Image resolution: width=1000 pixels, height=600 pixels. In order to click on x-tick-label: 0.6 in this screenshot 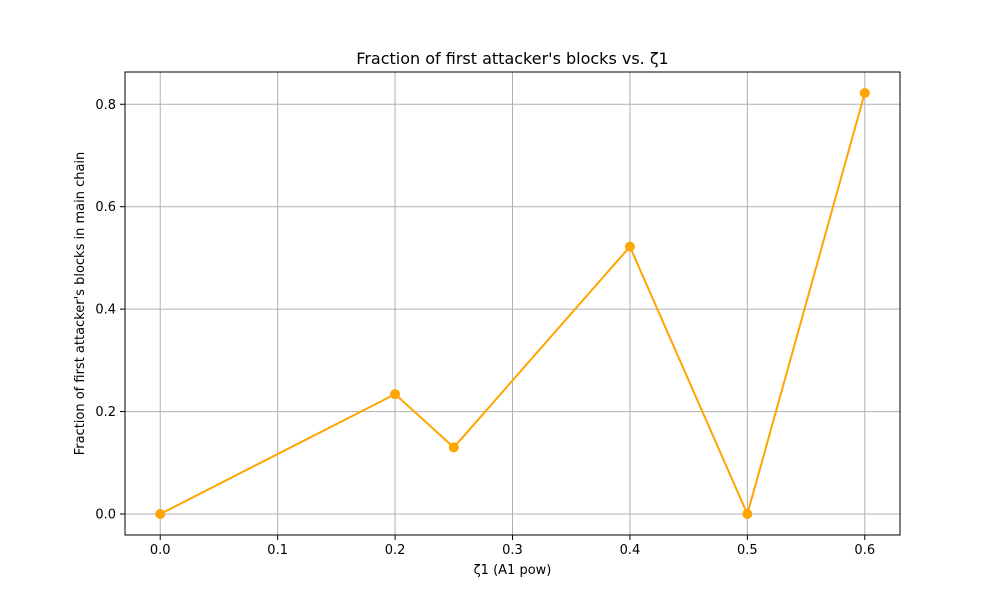, I will do `click(864, 550)`.